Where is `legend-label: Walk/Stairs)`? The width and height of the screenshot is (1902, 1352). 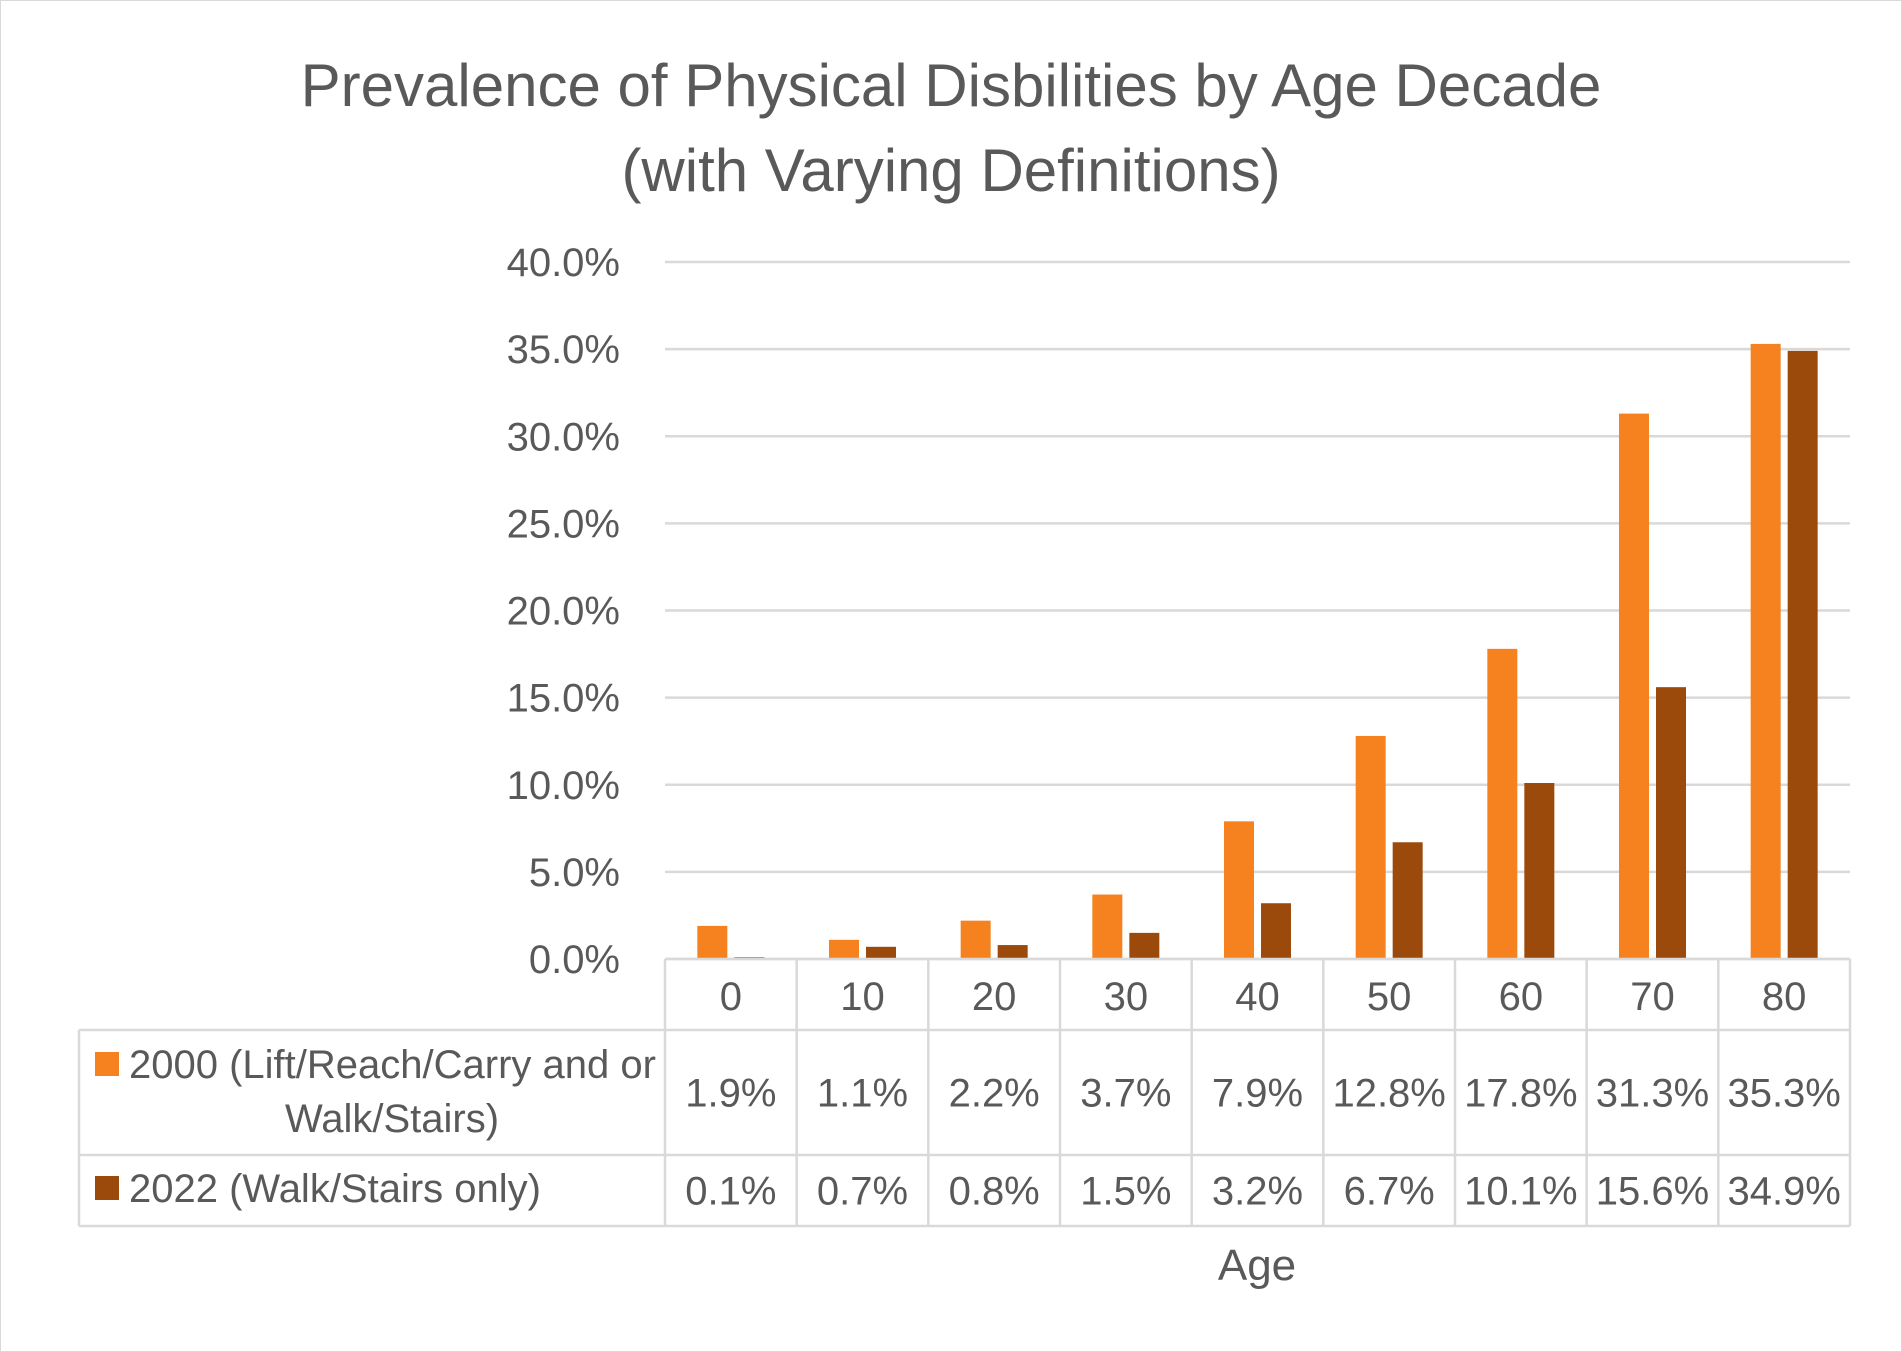 legend-label: Walk/Stairs) is located at coordinates (392, 1119).